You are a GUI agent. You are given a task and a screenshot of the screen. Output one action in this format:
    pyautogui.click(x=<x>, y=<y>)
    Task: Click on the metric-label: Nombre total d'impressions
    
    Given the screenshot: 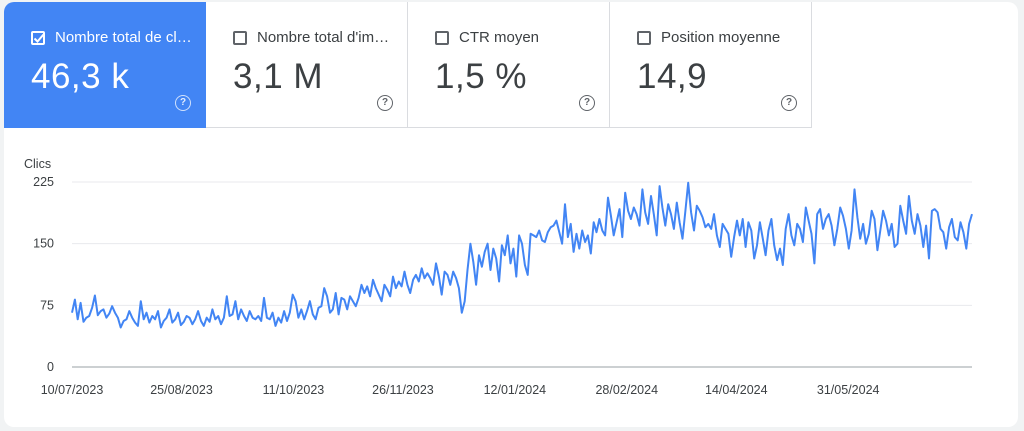 What is the action you would take?
    pyautogui.click(x=327, y=37)
    